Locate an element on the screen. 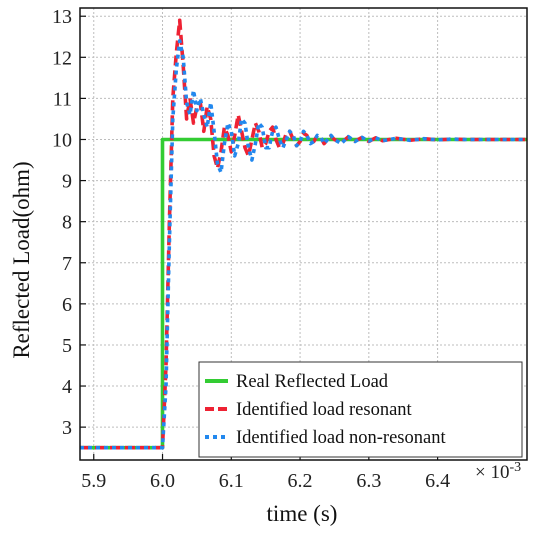  x-tick-label: 6.2 is located at coordinates (300, 481).